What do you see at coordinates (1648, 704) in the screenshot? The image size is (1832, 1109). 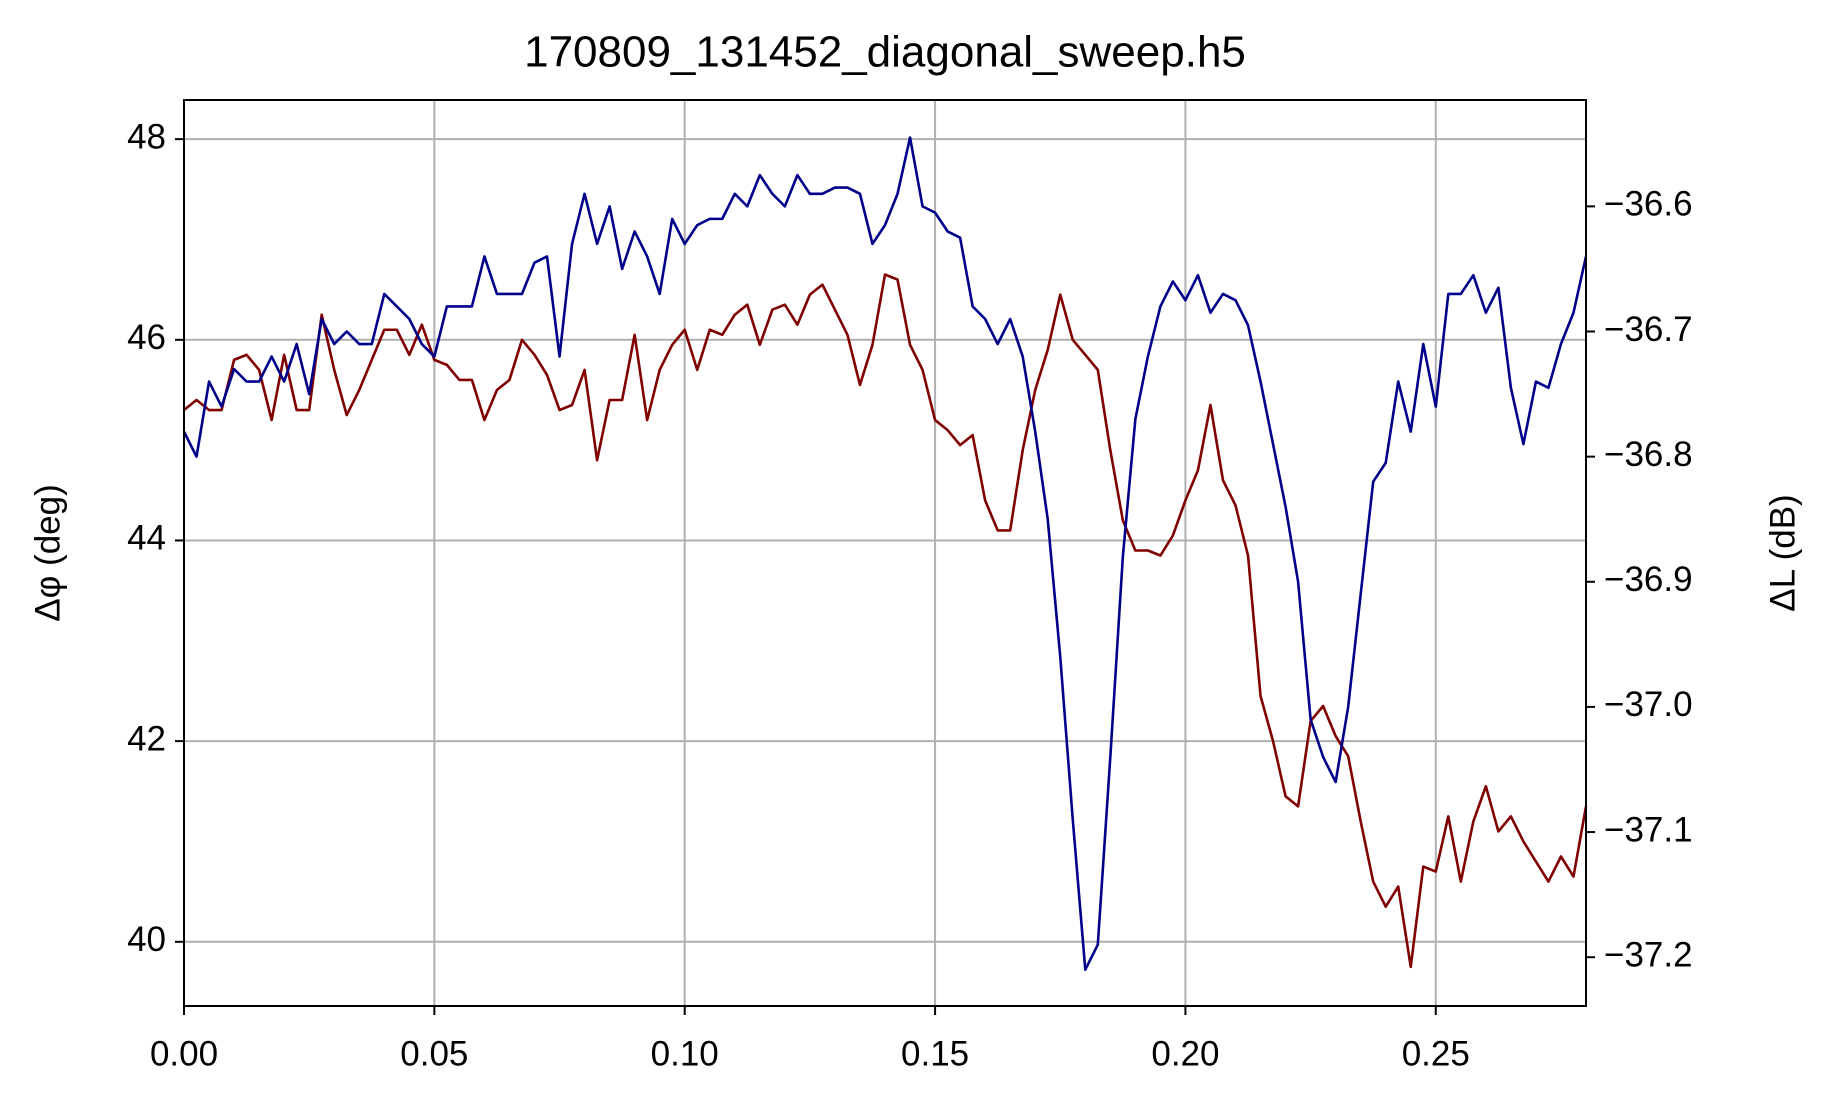 I see `y2-tick-label: −37.0` at bounding box center [1648, 704].